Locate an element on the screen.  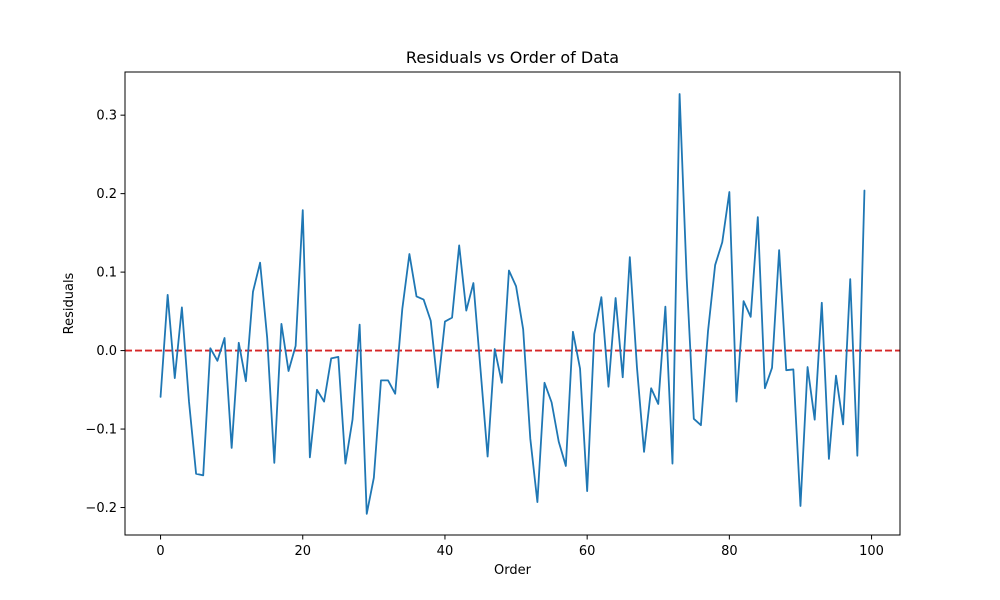
x-tick-label: 100 is located at coordinates (871, 551).